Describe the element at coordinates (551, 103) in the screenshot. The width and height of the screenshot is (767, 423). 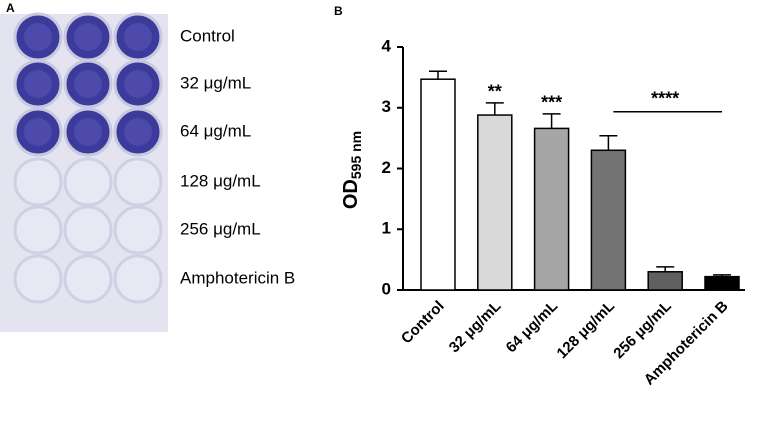
I see `significance: ***` at that location.